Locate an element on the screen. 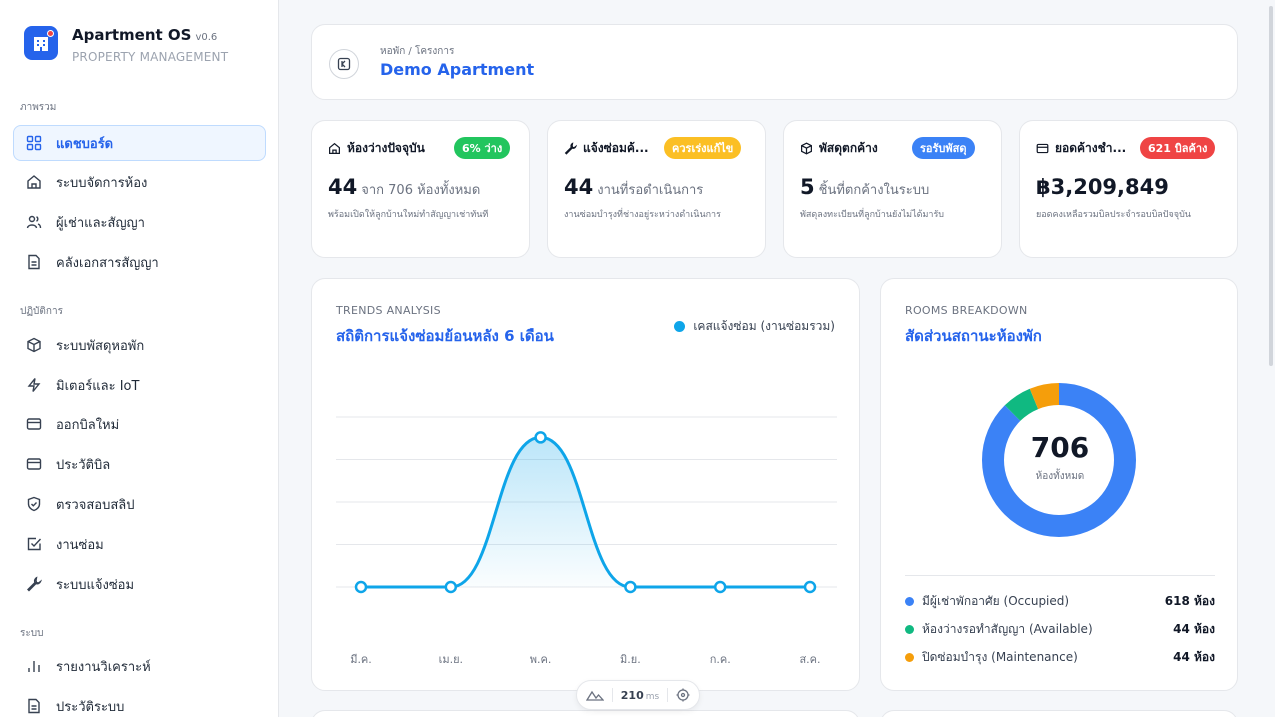  sidebar-item-rooms: ระบบจัดการห้อง is located at coordinates (139, 182).